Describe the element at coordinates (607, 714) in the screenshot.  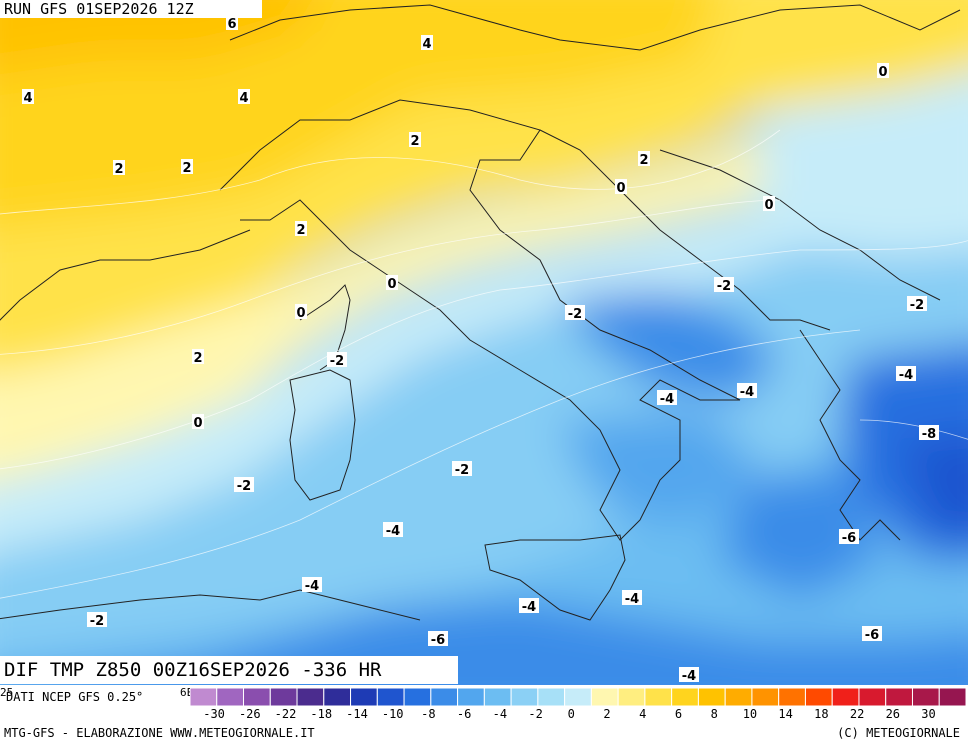
I see `scale-tick-label: 2` at that location.